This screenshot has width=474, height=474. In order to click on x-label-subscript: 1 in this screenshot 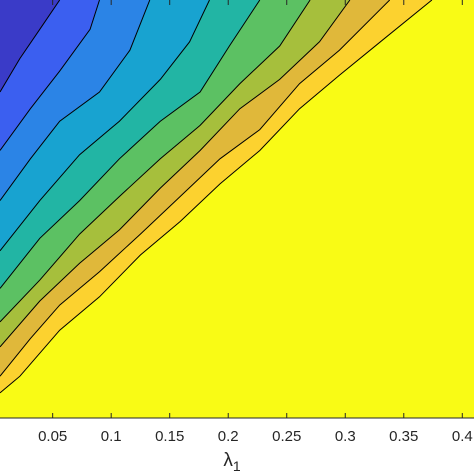, I will do `click(237, 466)`.